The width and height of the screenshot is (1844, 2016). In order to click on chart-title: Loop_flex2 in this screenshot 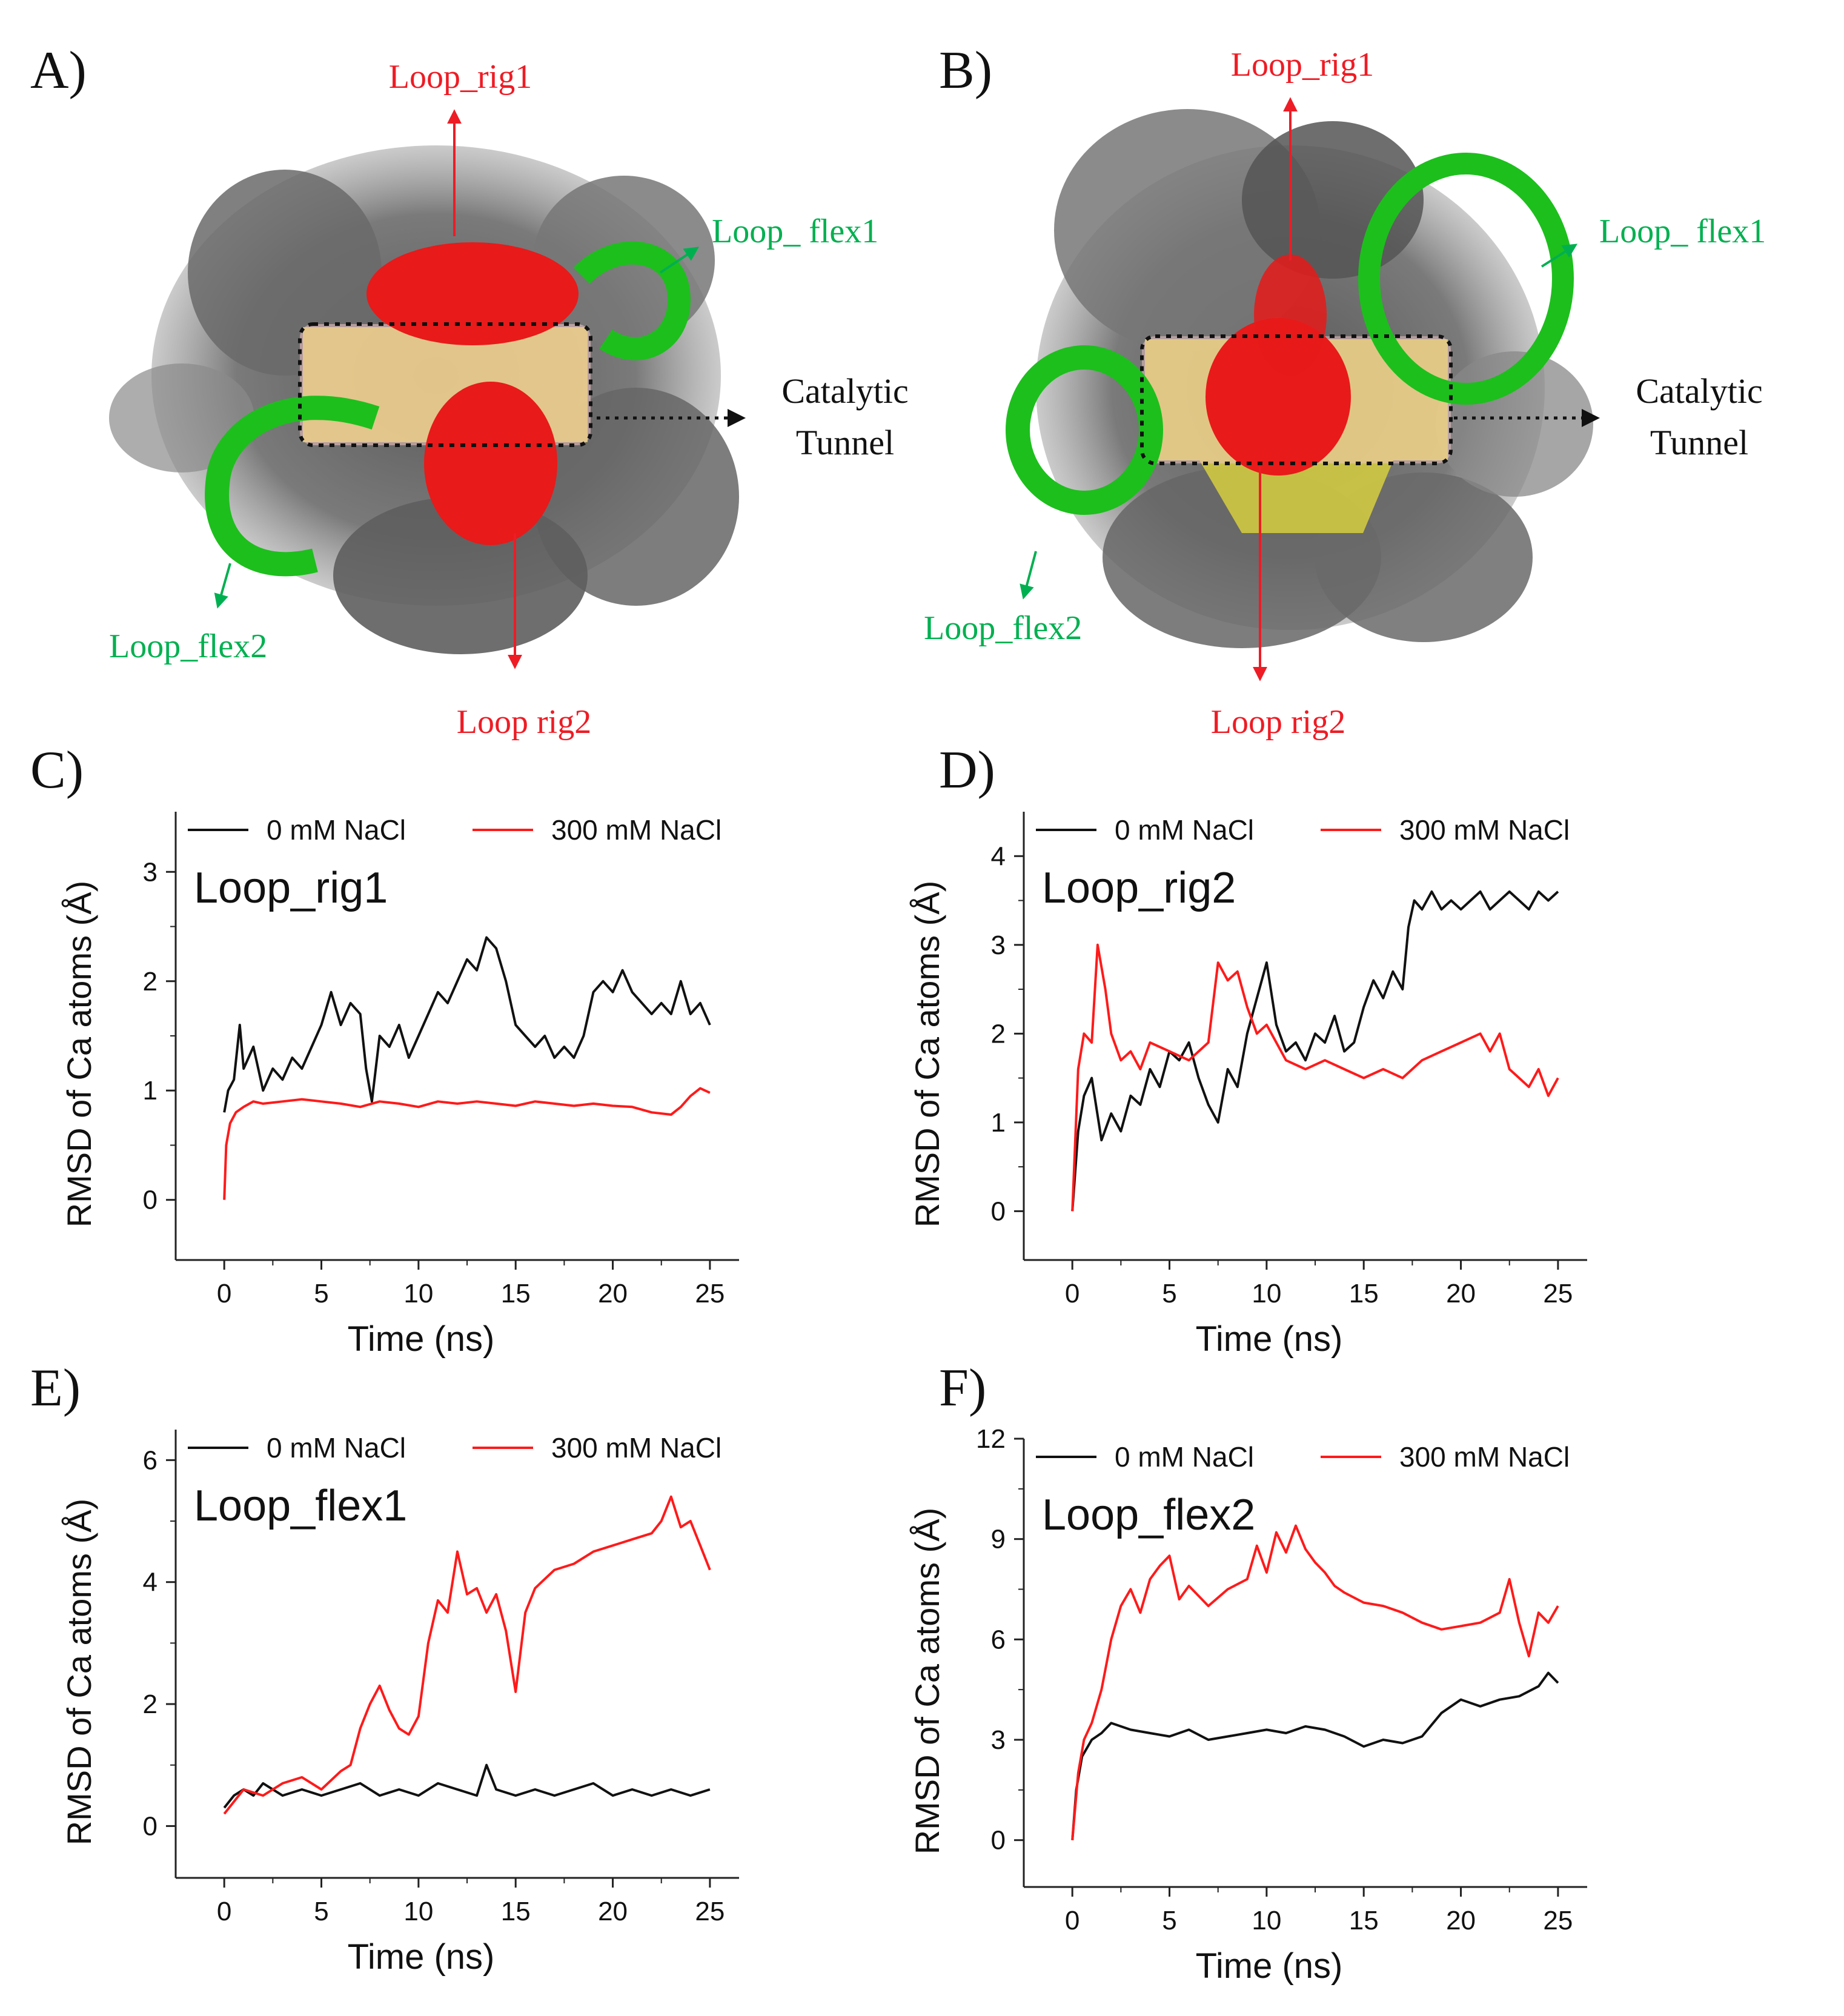, I will do `click(1148, 1515)`.